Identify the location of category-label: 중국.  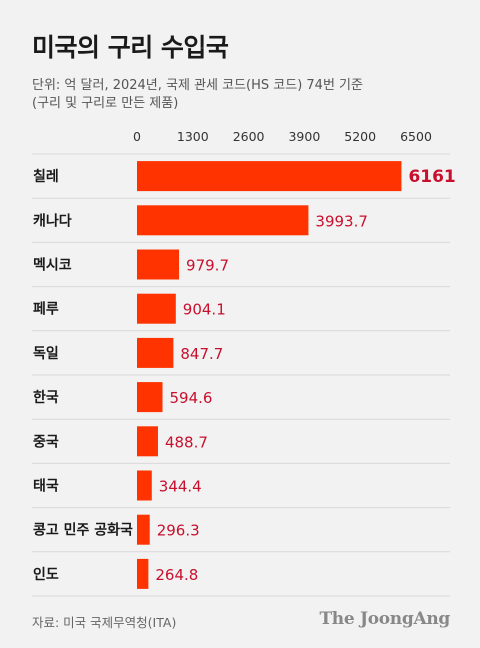
(46, 442).